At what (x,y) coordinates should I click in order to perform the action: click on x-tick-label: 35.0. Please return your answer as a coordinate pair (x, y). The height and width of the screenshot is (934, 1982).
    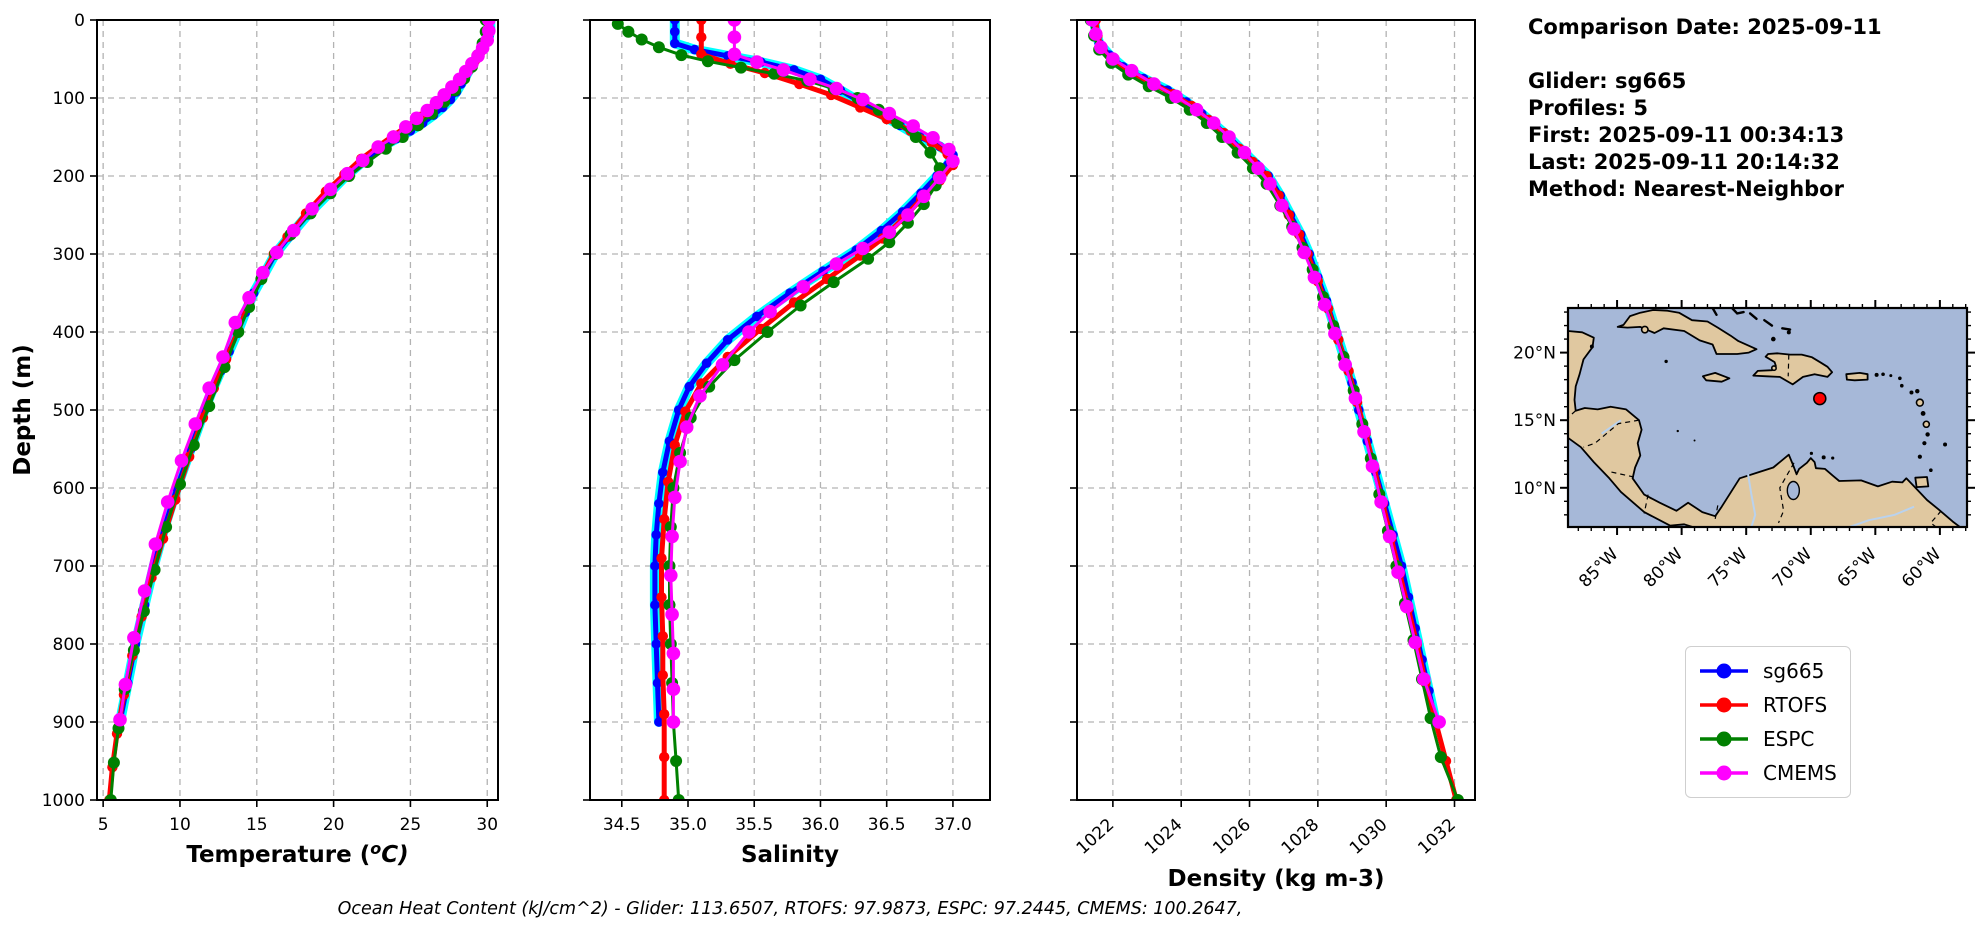
    Looking at the image, I should click on (688, 825).